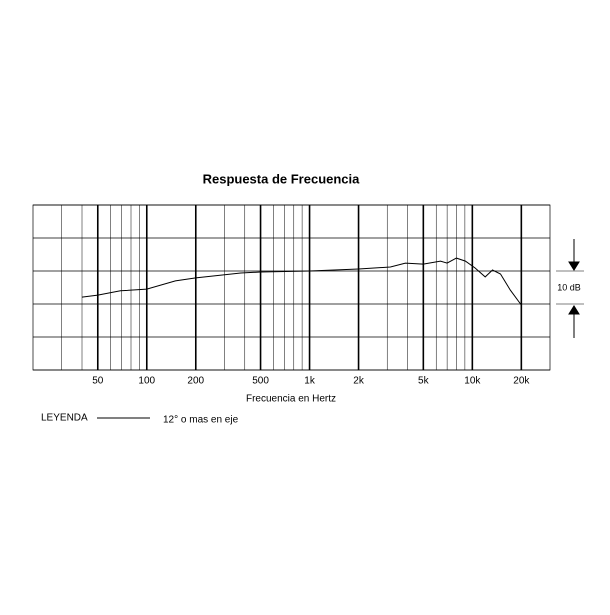  What do you see at coordinates (260, 381) in the screenshot?
I see `x-tick-label: 500` at bounding box center [260, 381].